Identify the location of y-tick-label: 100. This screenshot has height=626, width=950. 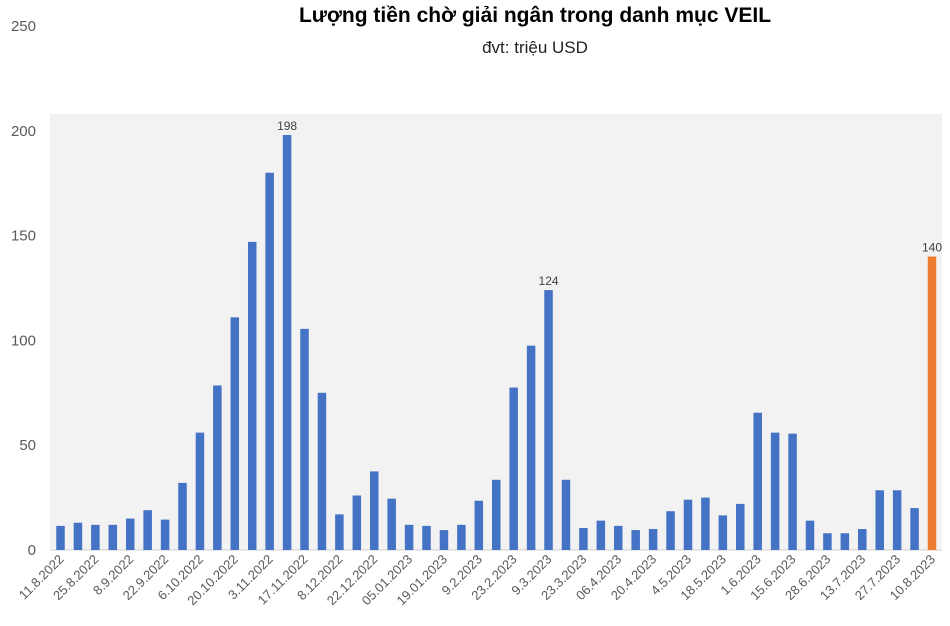
(23, 340).